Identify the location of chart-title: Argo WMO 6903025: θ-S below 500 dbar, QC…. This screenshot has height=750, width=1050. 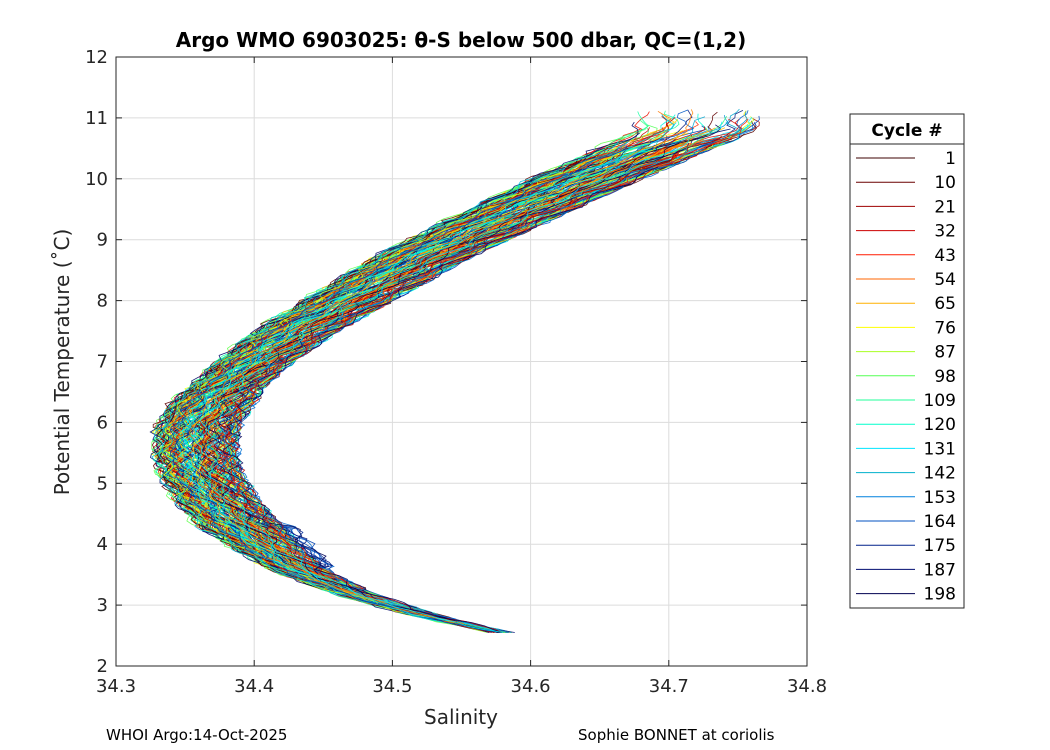
(461, 40).